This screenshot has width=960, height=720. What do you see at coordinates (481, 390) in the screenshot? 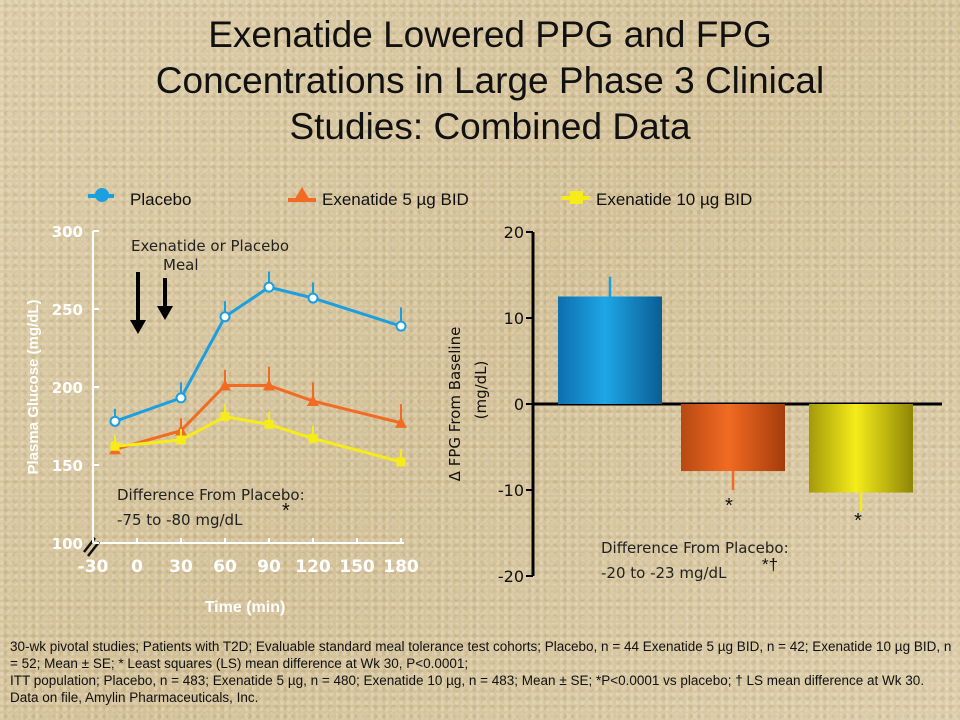
I see `bar-y-axis-title-units: (mg/dL)` at bounding box center [481, 390].